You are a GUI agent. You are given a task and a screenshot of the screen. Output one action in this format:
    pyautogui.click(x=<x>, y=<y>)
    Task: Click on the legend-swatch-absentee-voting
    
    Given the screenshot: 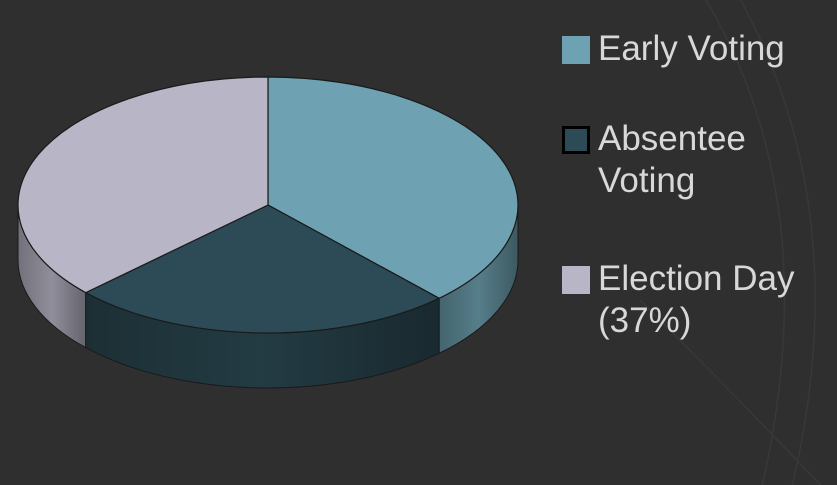 What is the action you would take?
    pyautogui.click(x=576, y=140)
    